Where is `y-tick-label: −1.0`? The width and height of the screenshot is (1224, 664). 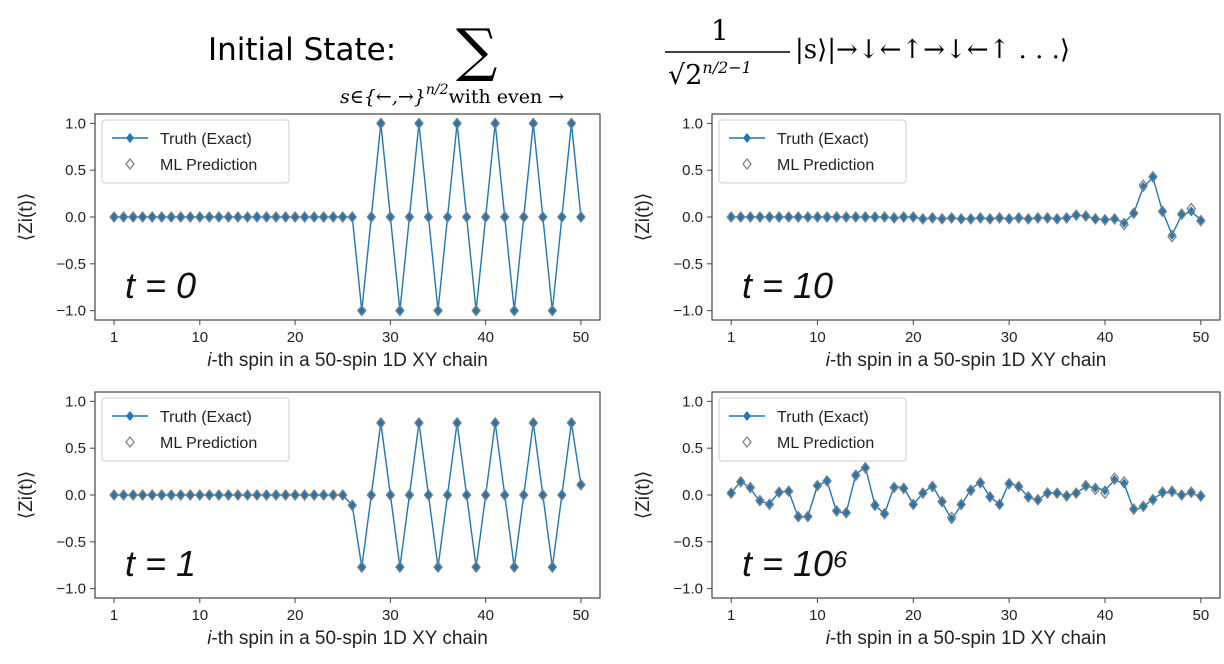
y-tick-label: −1.0 is located at coordinates (688, 589).